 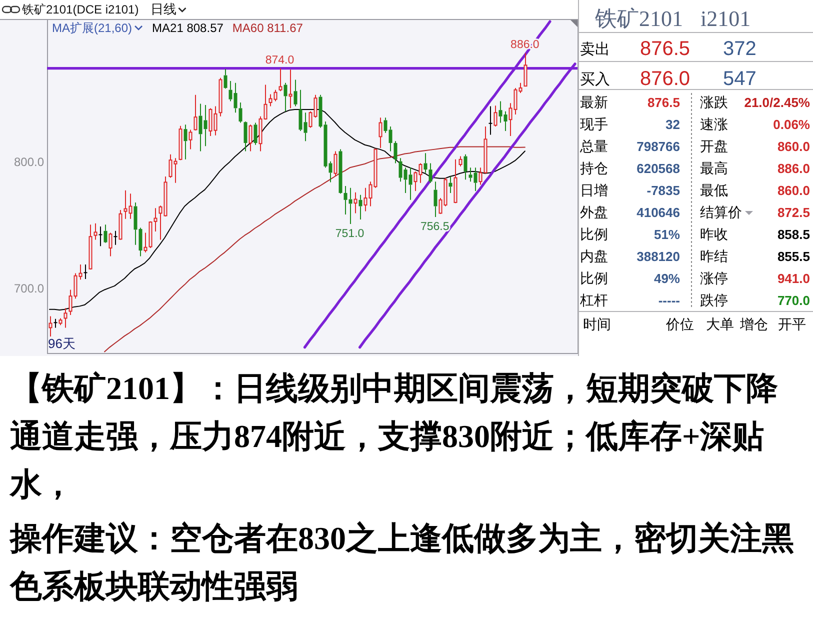 I want to click on text: 0.06%, so click(x=791, y=124).